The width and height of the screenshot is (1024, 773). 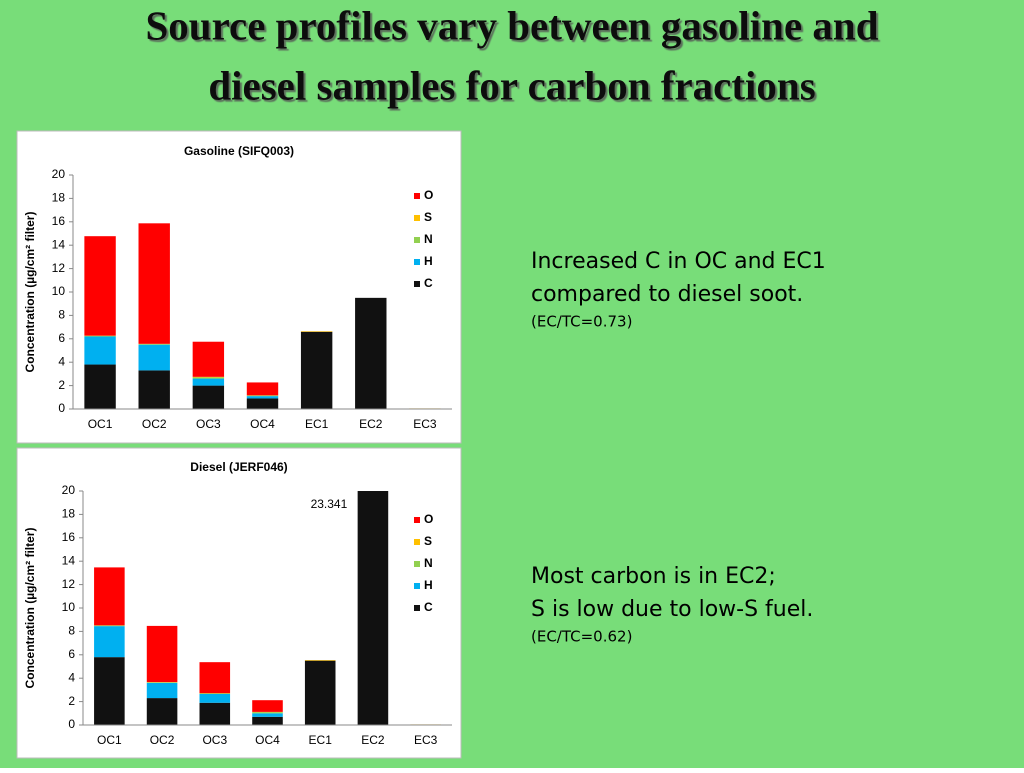 I want to click on note: S is low due to low-S fuel., so click(x=672, y=609).